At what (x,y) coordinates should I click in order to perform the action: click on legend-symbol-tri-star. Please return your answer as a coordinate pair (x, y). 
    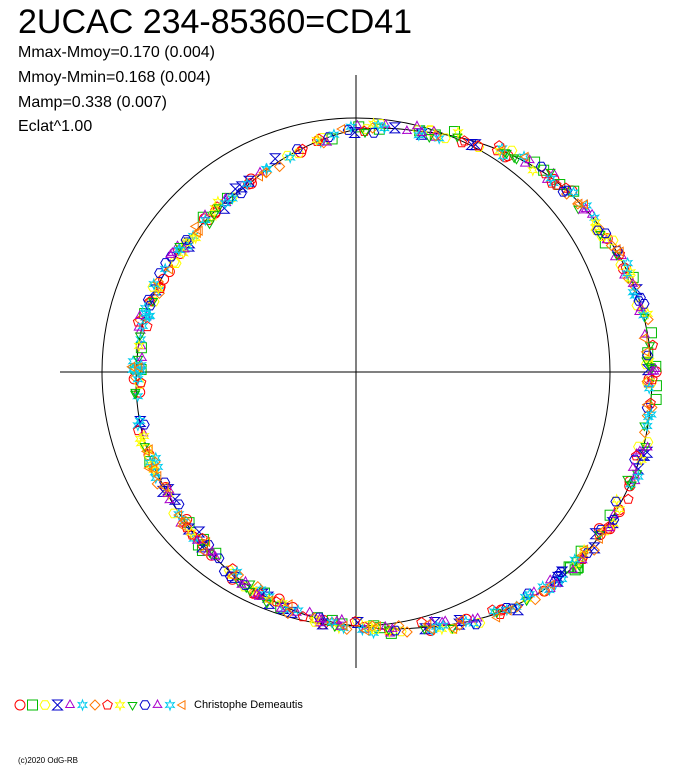
    Looking at the image, I should click on (157, 703).